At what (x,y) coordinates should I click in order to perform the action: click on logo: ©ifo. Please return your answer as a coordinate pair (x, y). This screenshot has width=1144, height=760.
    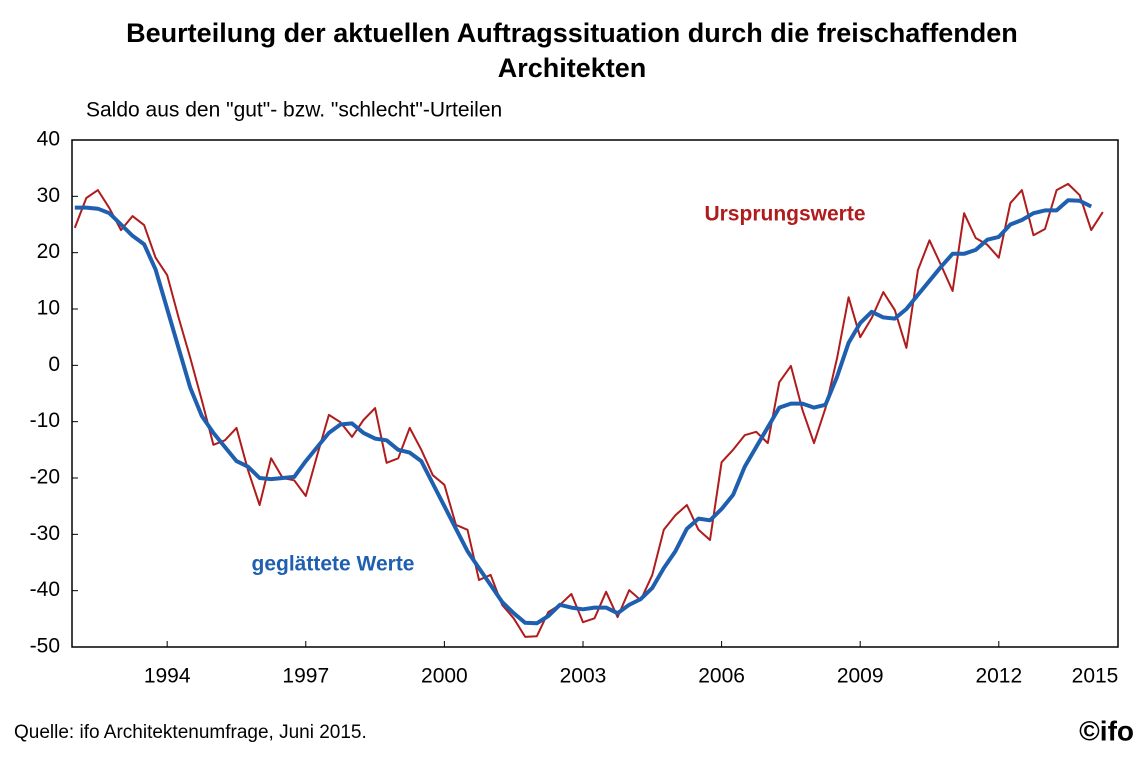
    Looking at the image, I should click on (1106, 730).